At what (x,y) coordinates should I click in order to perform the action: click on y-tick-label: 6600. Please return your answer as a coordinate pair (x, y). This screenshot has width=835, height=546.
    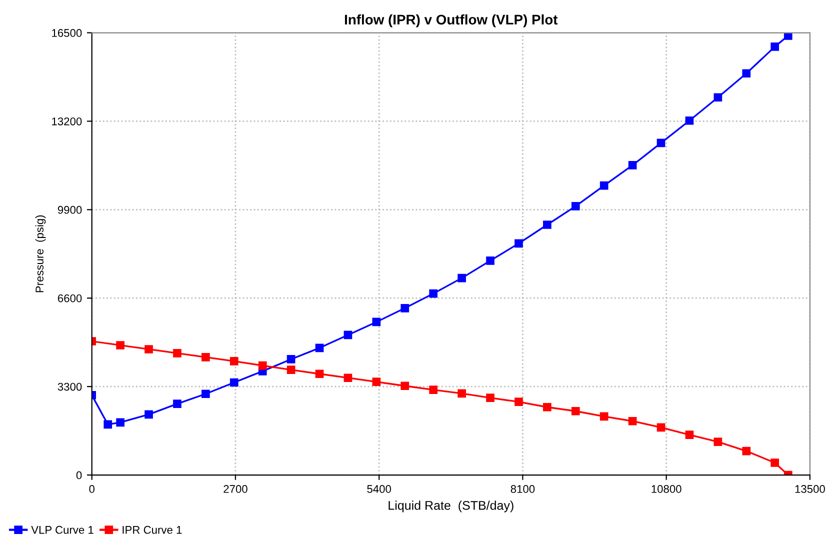
    Looking at the image, I should click on (70, 298).